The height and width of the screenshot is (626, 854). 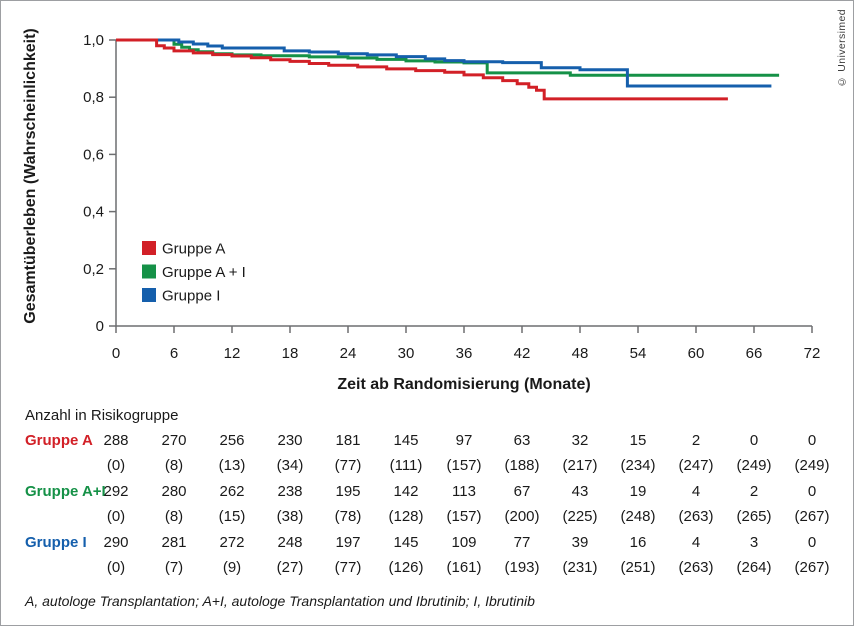 I want to click on y-tick-label: 0,6, so click(x=93, y=154).